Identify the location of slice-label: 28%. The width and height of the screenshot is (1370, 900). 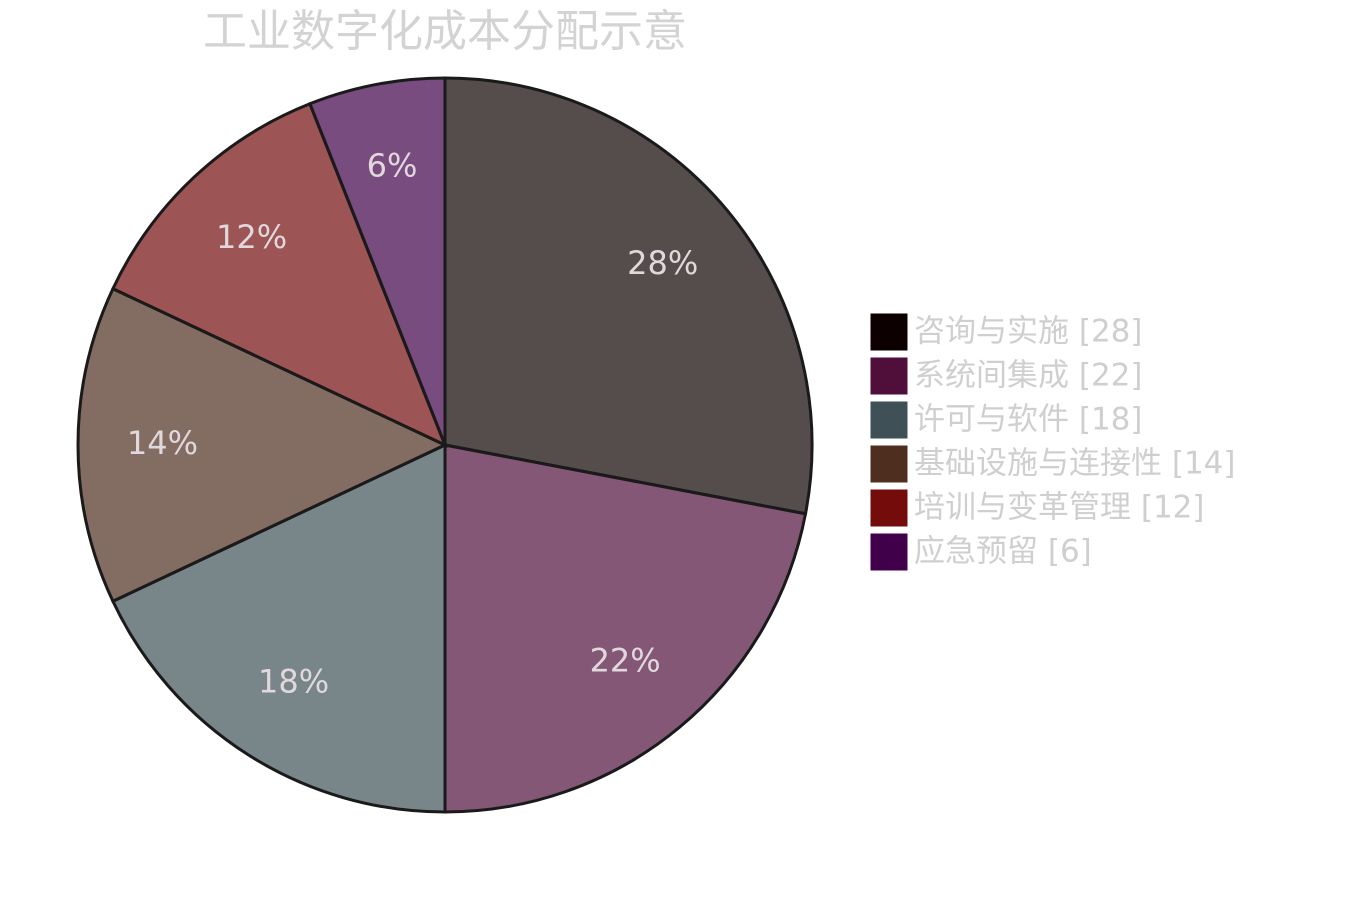
(662, 263).